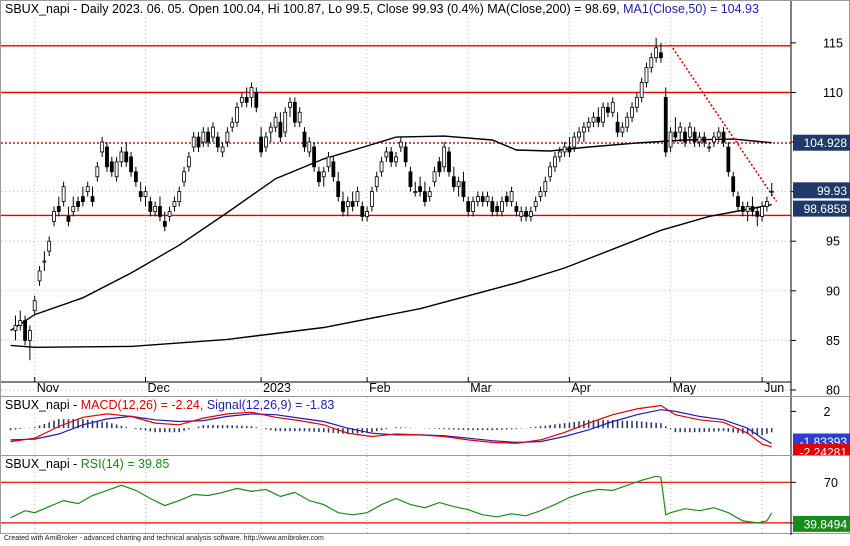 Image resolution: width=850 pixels, height=546 pixels. I want to click on x-tick-label-may: May, so click(685, 388).